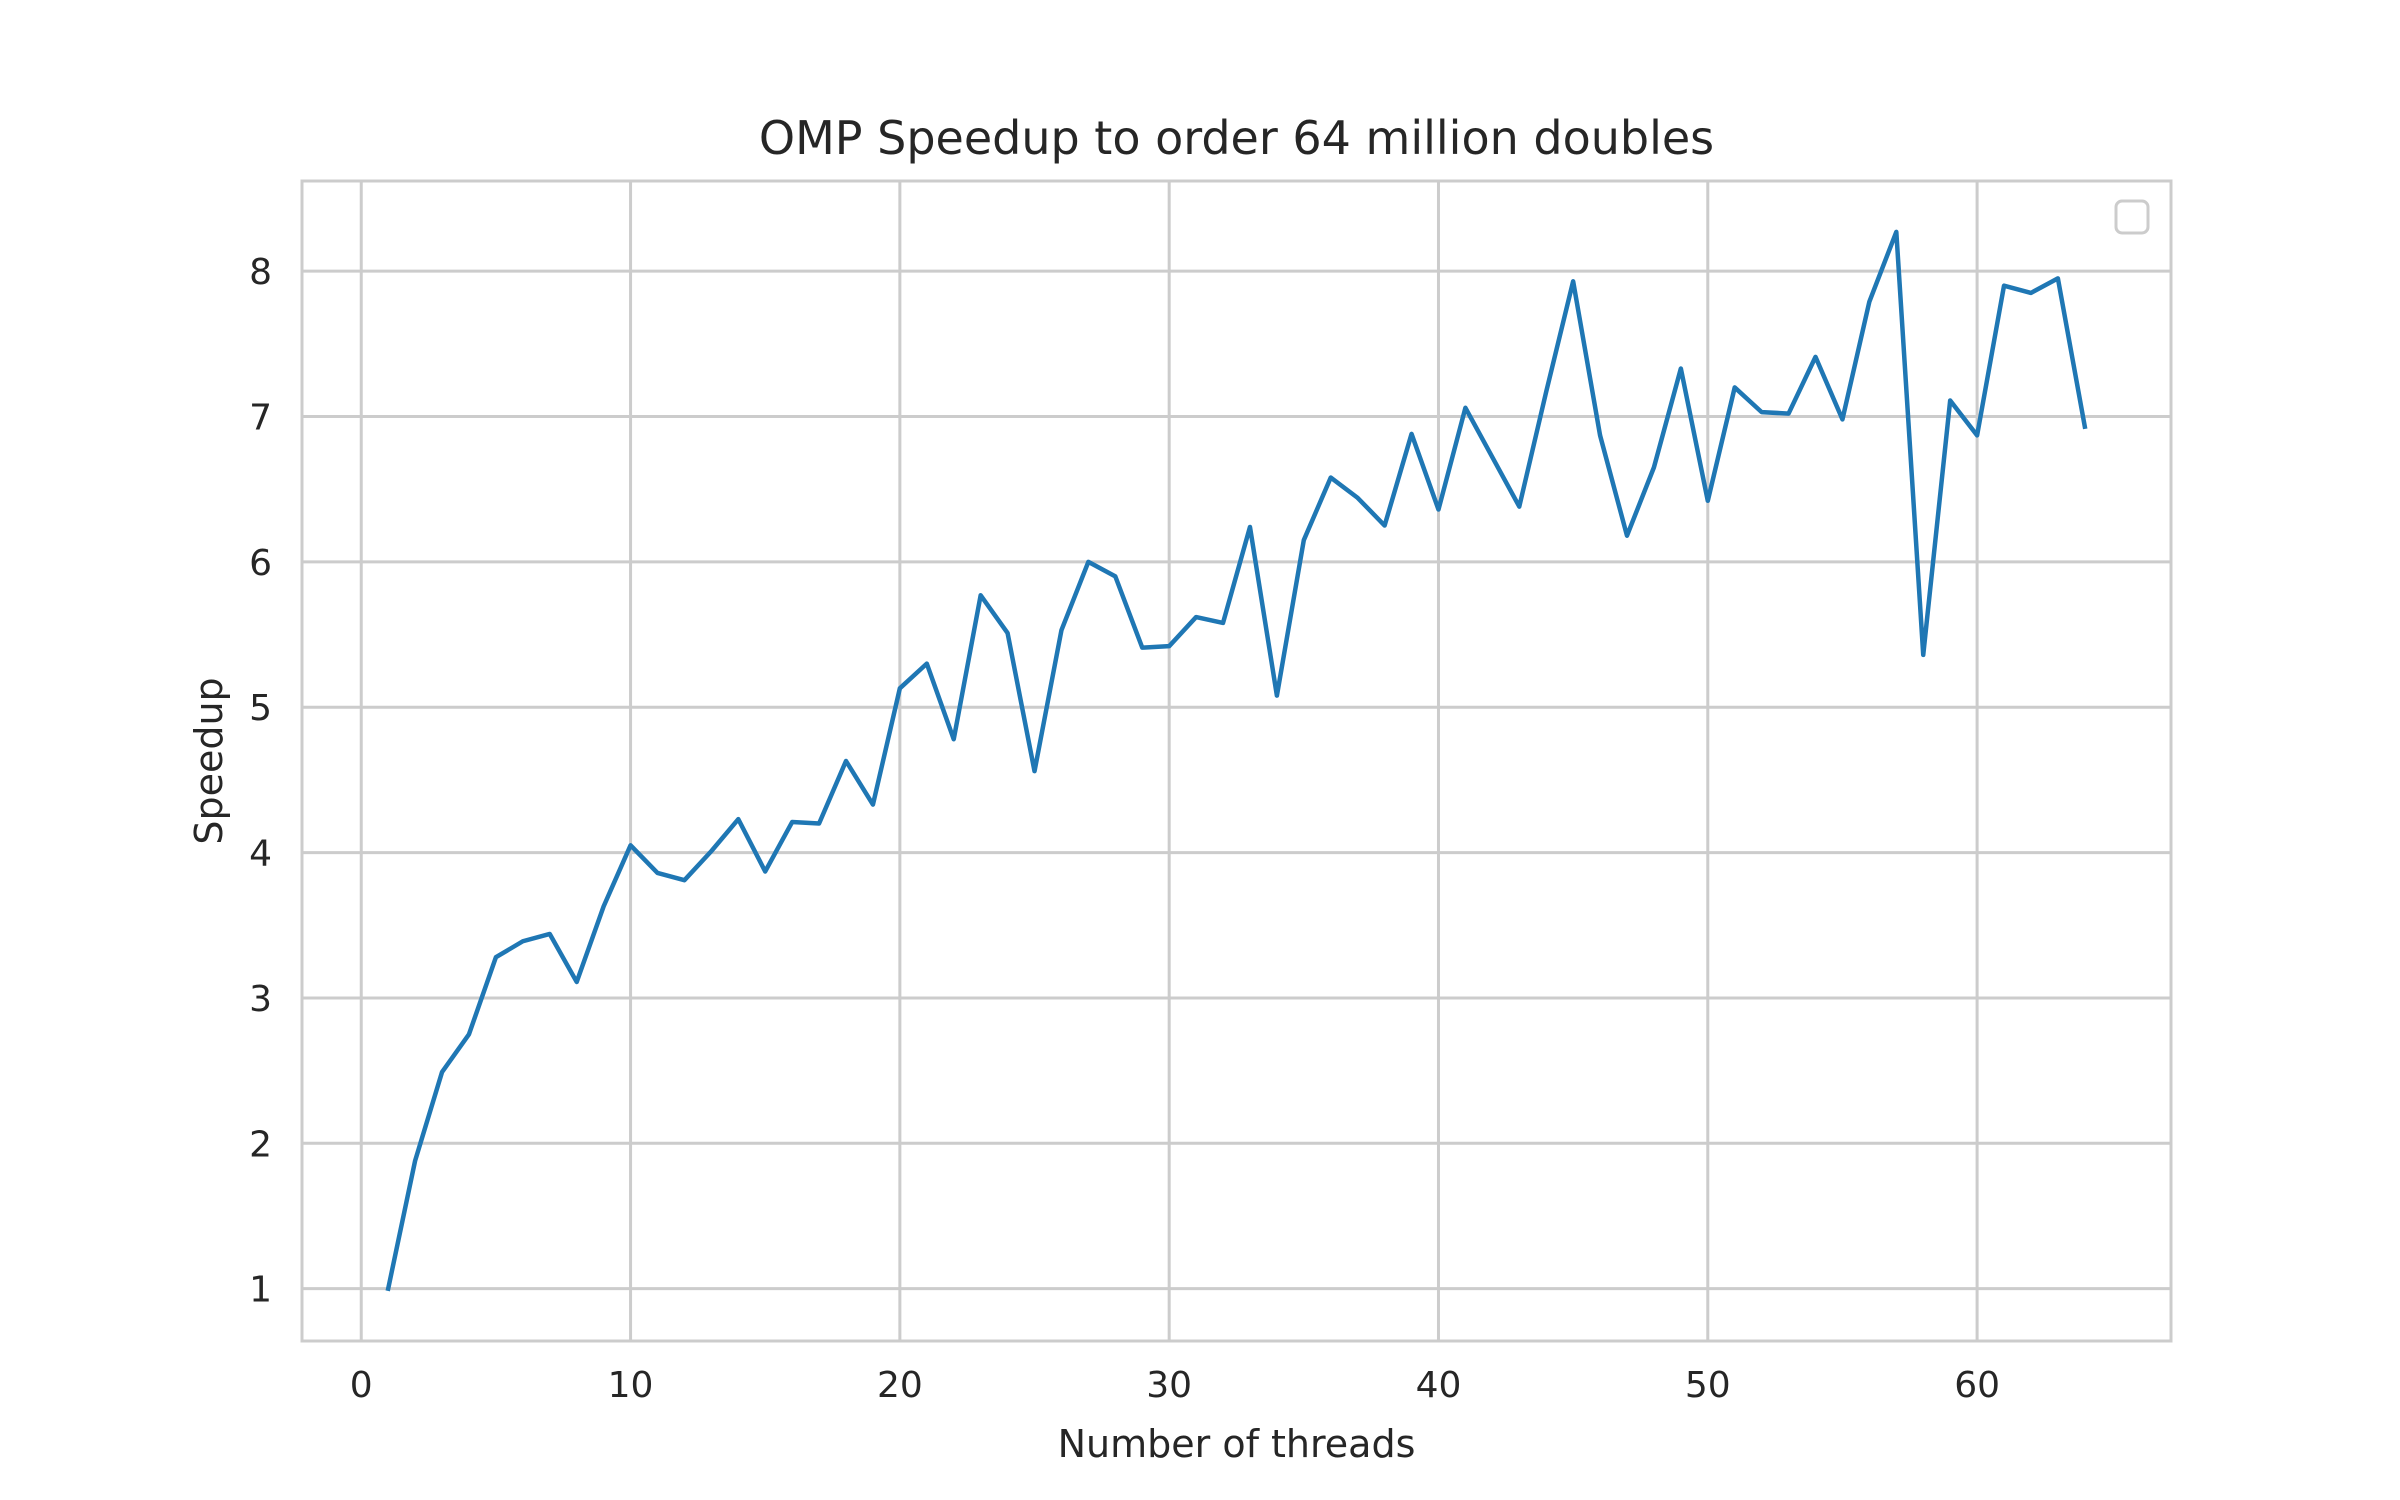 The image size is (2400, 1500). Describe the element at coordinates (260, 999) in the screenshot. I see `y-tick-label: 3` at that location.